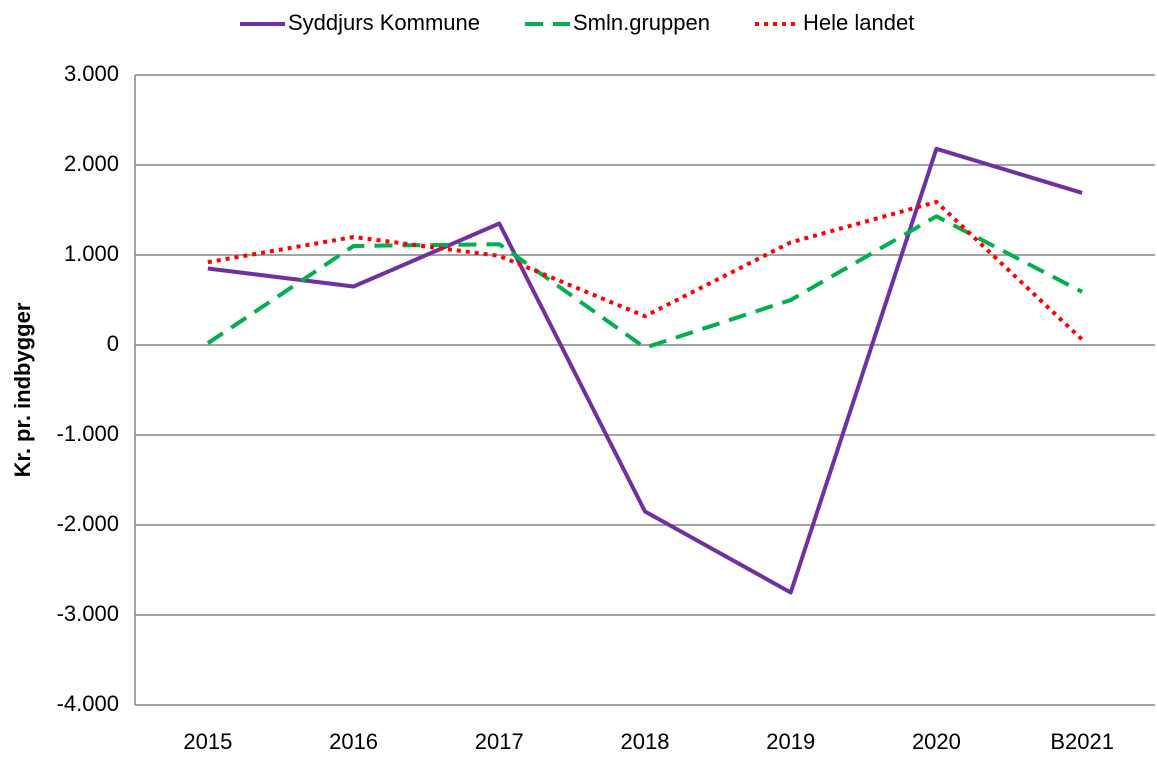 The image size is (1157, 760). I want to click on x-tick-label: 2020, so click(936, 741).